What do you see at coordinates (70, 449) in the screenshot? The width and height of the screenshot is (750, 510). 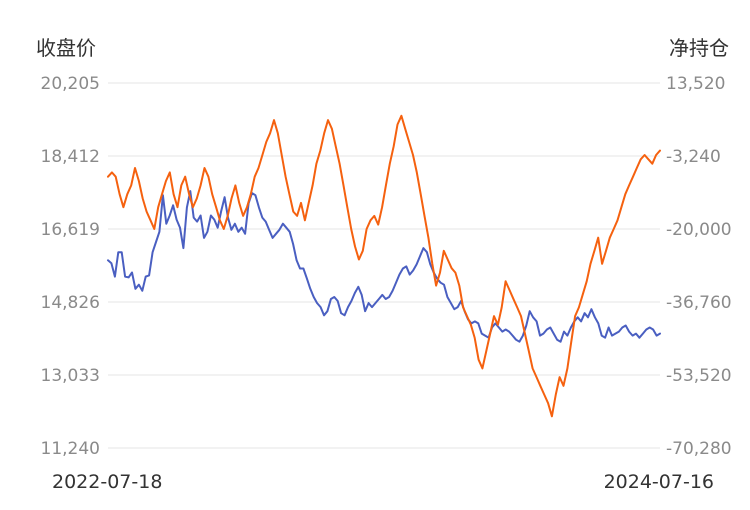 I see `left-tick-label: 11,240` at bounding box center [70, 449].